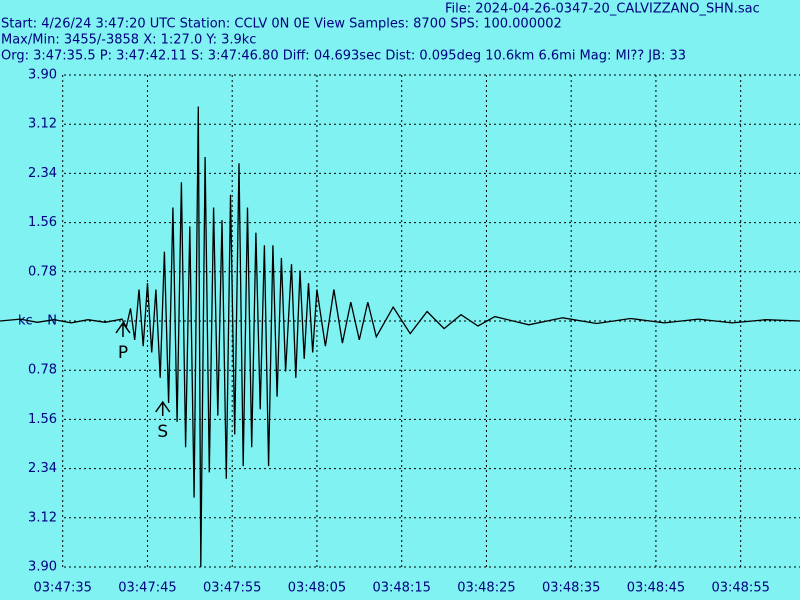 The image size is (800, 600). I want to click on x-tick-label: 03:48:45, so click(656, 588).